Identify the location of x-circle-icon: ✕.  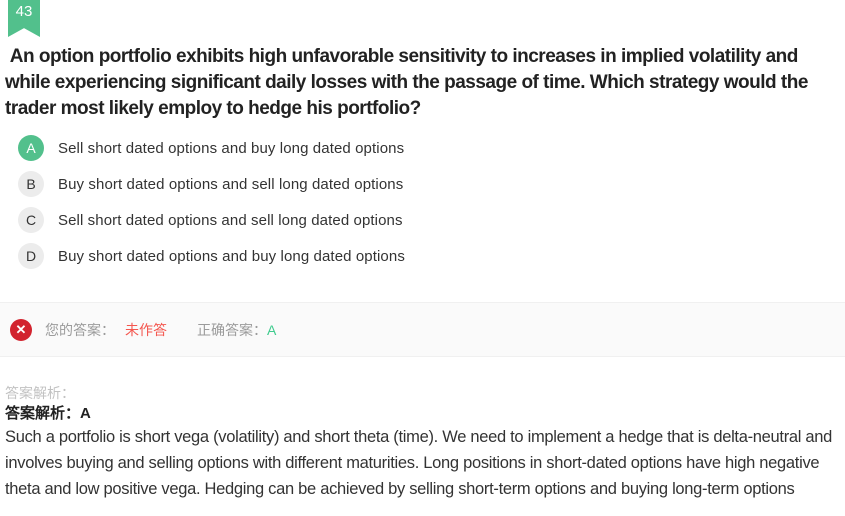
(21, 329).